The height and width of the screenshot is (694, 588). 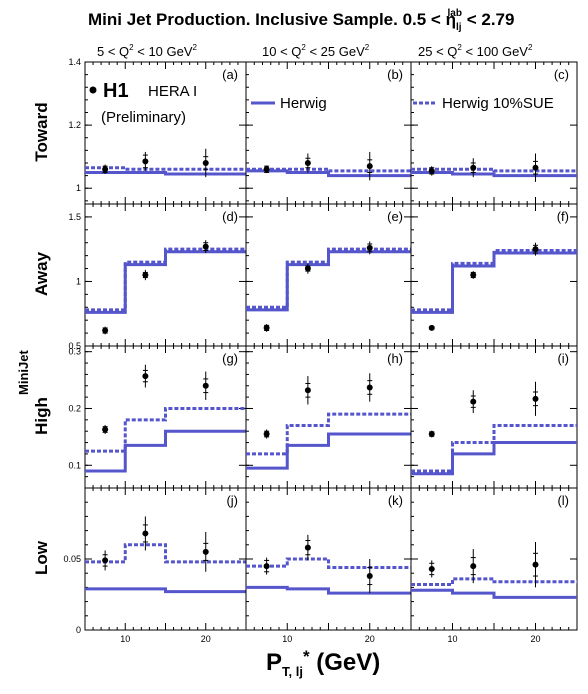 What do you see at coordinates (74, 465) in the screenshot?
I see `y-tick-label: 0.1` at bounding box center [74, 465].